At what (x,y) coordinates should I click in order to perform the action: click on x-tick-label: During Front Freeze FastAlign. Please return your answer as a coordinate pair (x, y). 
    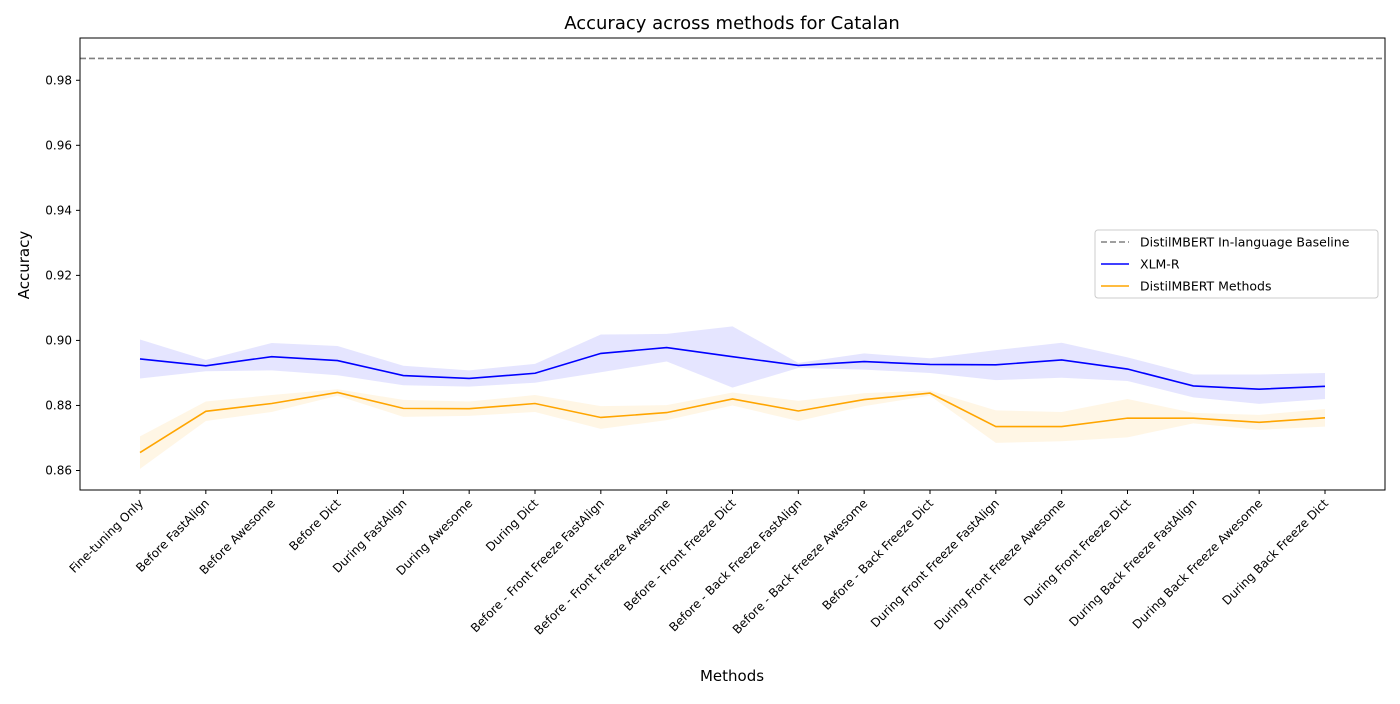
    Looking at the image, I should click on (935, 563).